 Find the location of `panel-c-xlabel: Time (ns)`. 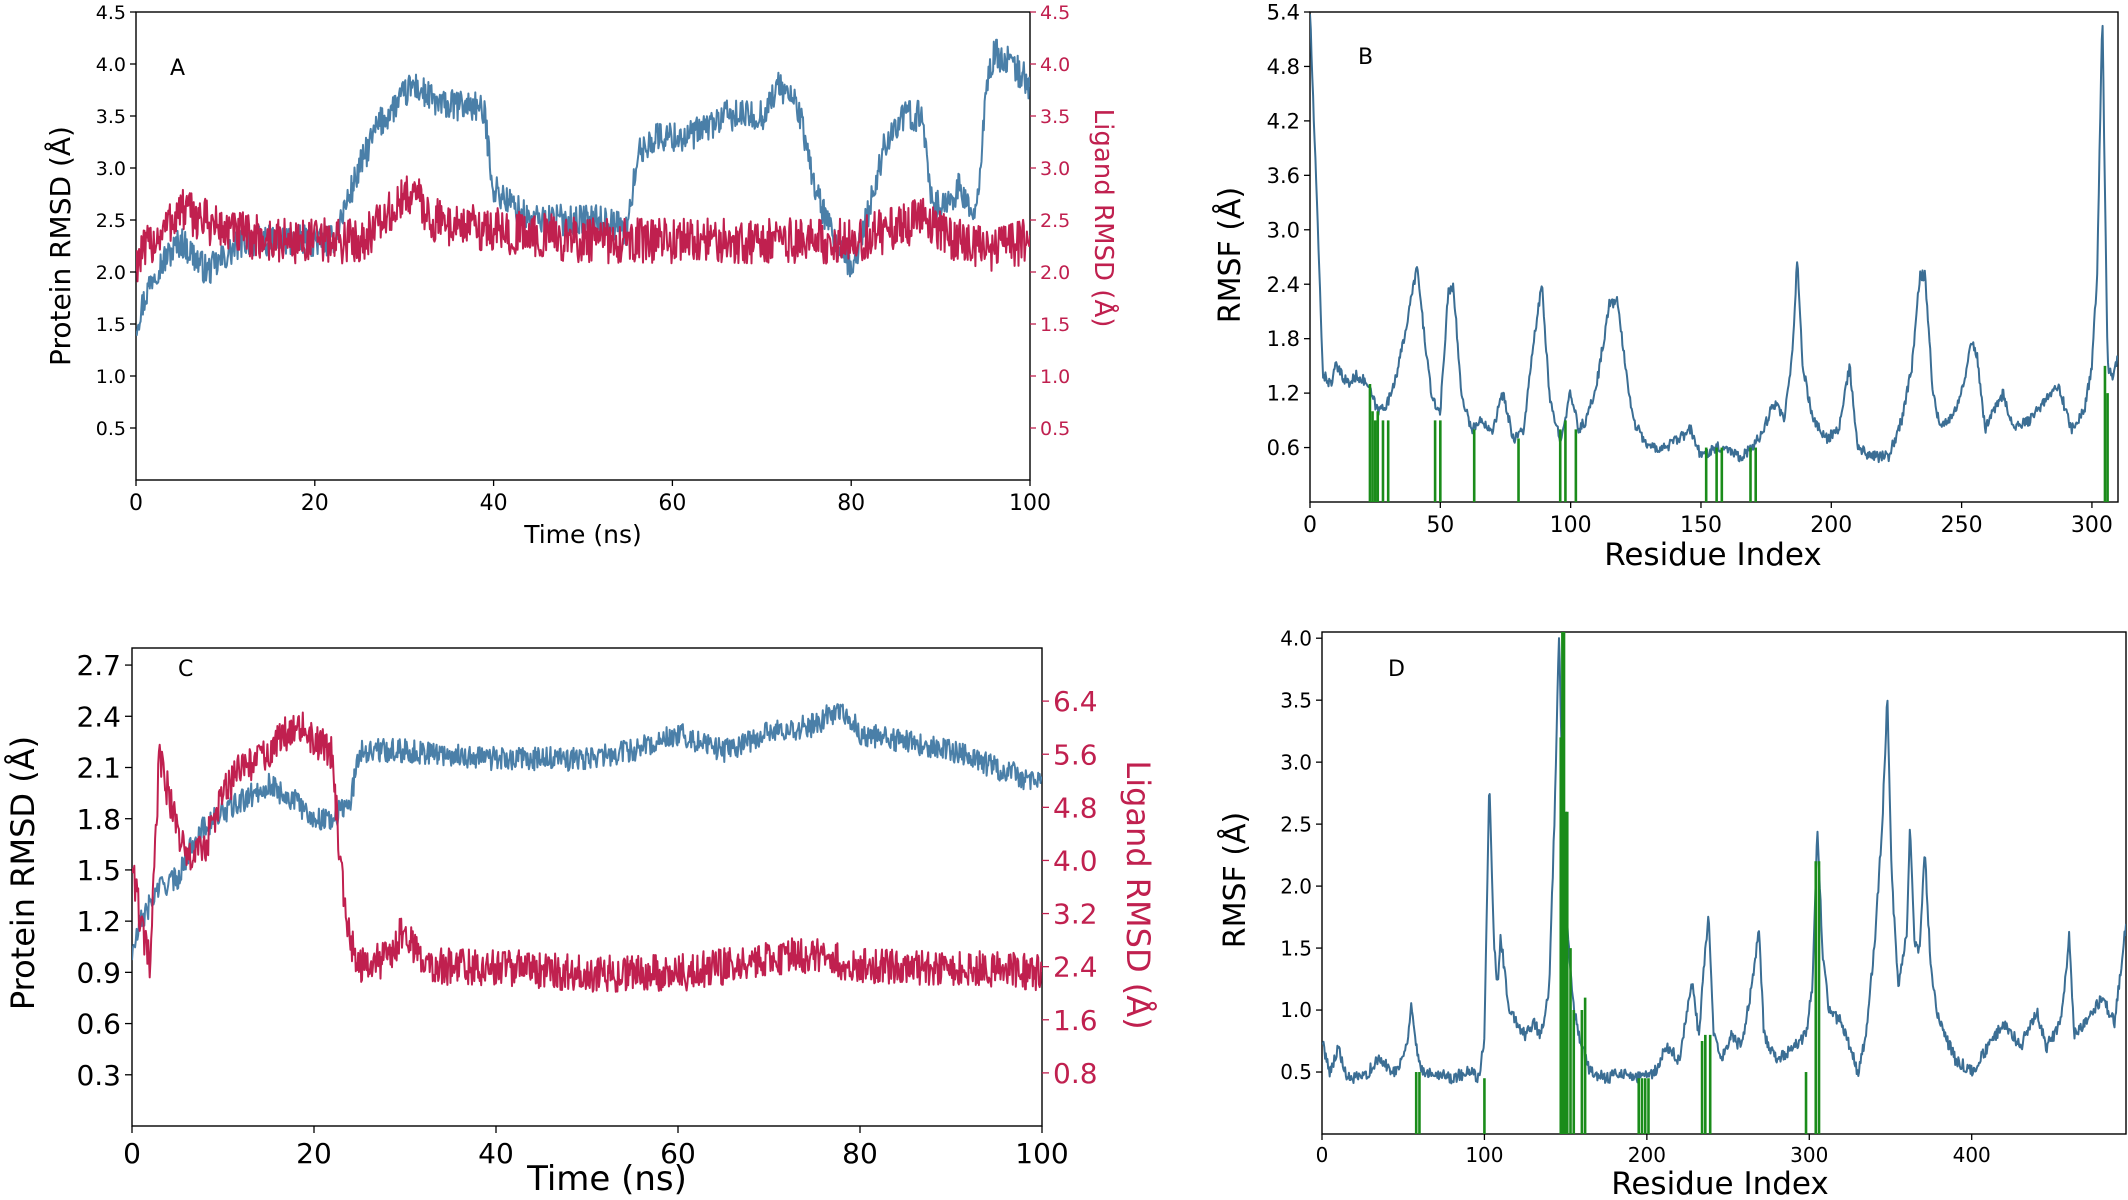

panel-c-xlabel: Time (ns) is located at coordinates (606, 1179).